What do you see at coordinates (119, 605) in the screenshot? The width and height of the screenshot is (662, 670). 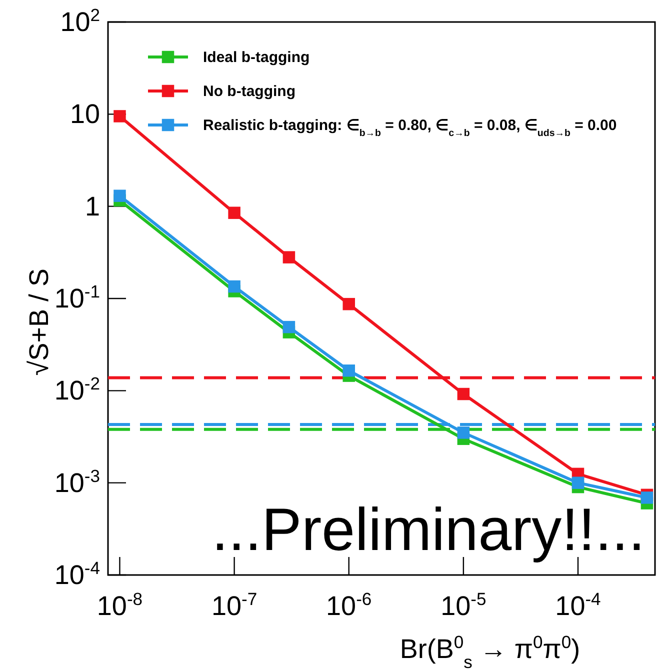 I see `x-tick-label: 10$^{-8}$` at bounding box center [119, 605].